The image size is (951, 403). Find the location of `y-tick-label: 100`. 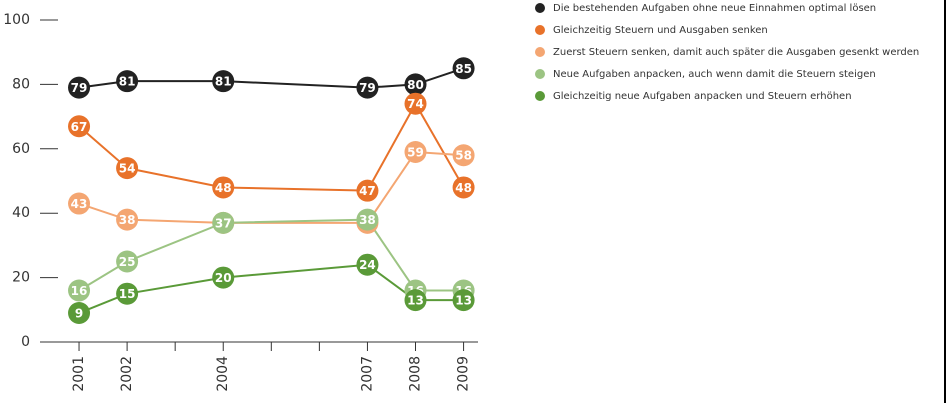

y-tick-label: 100 is located at coordinates (16, 20).